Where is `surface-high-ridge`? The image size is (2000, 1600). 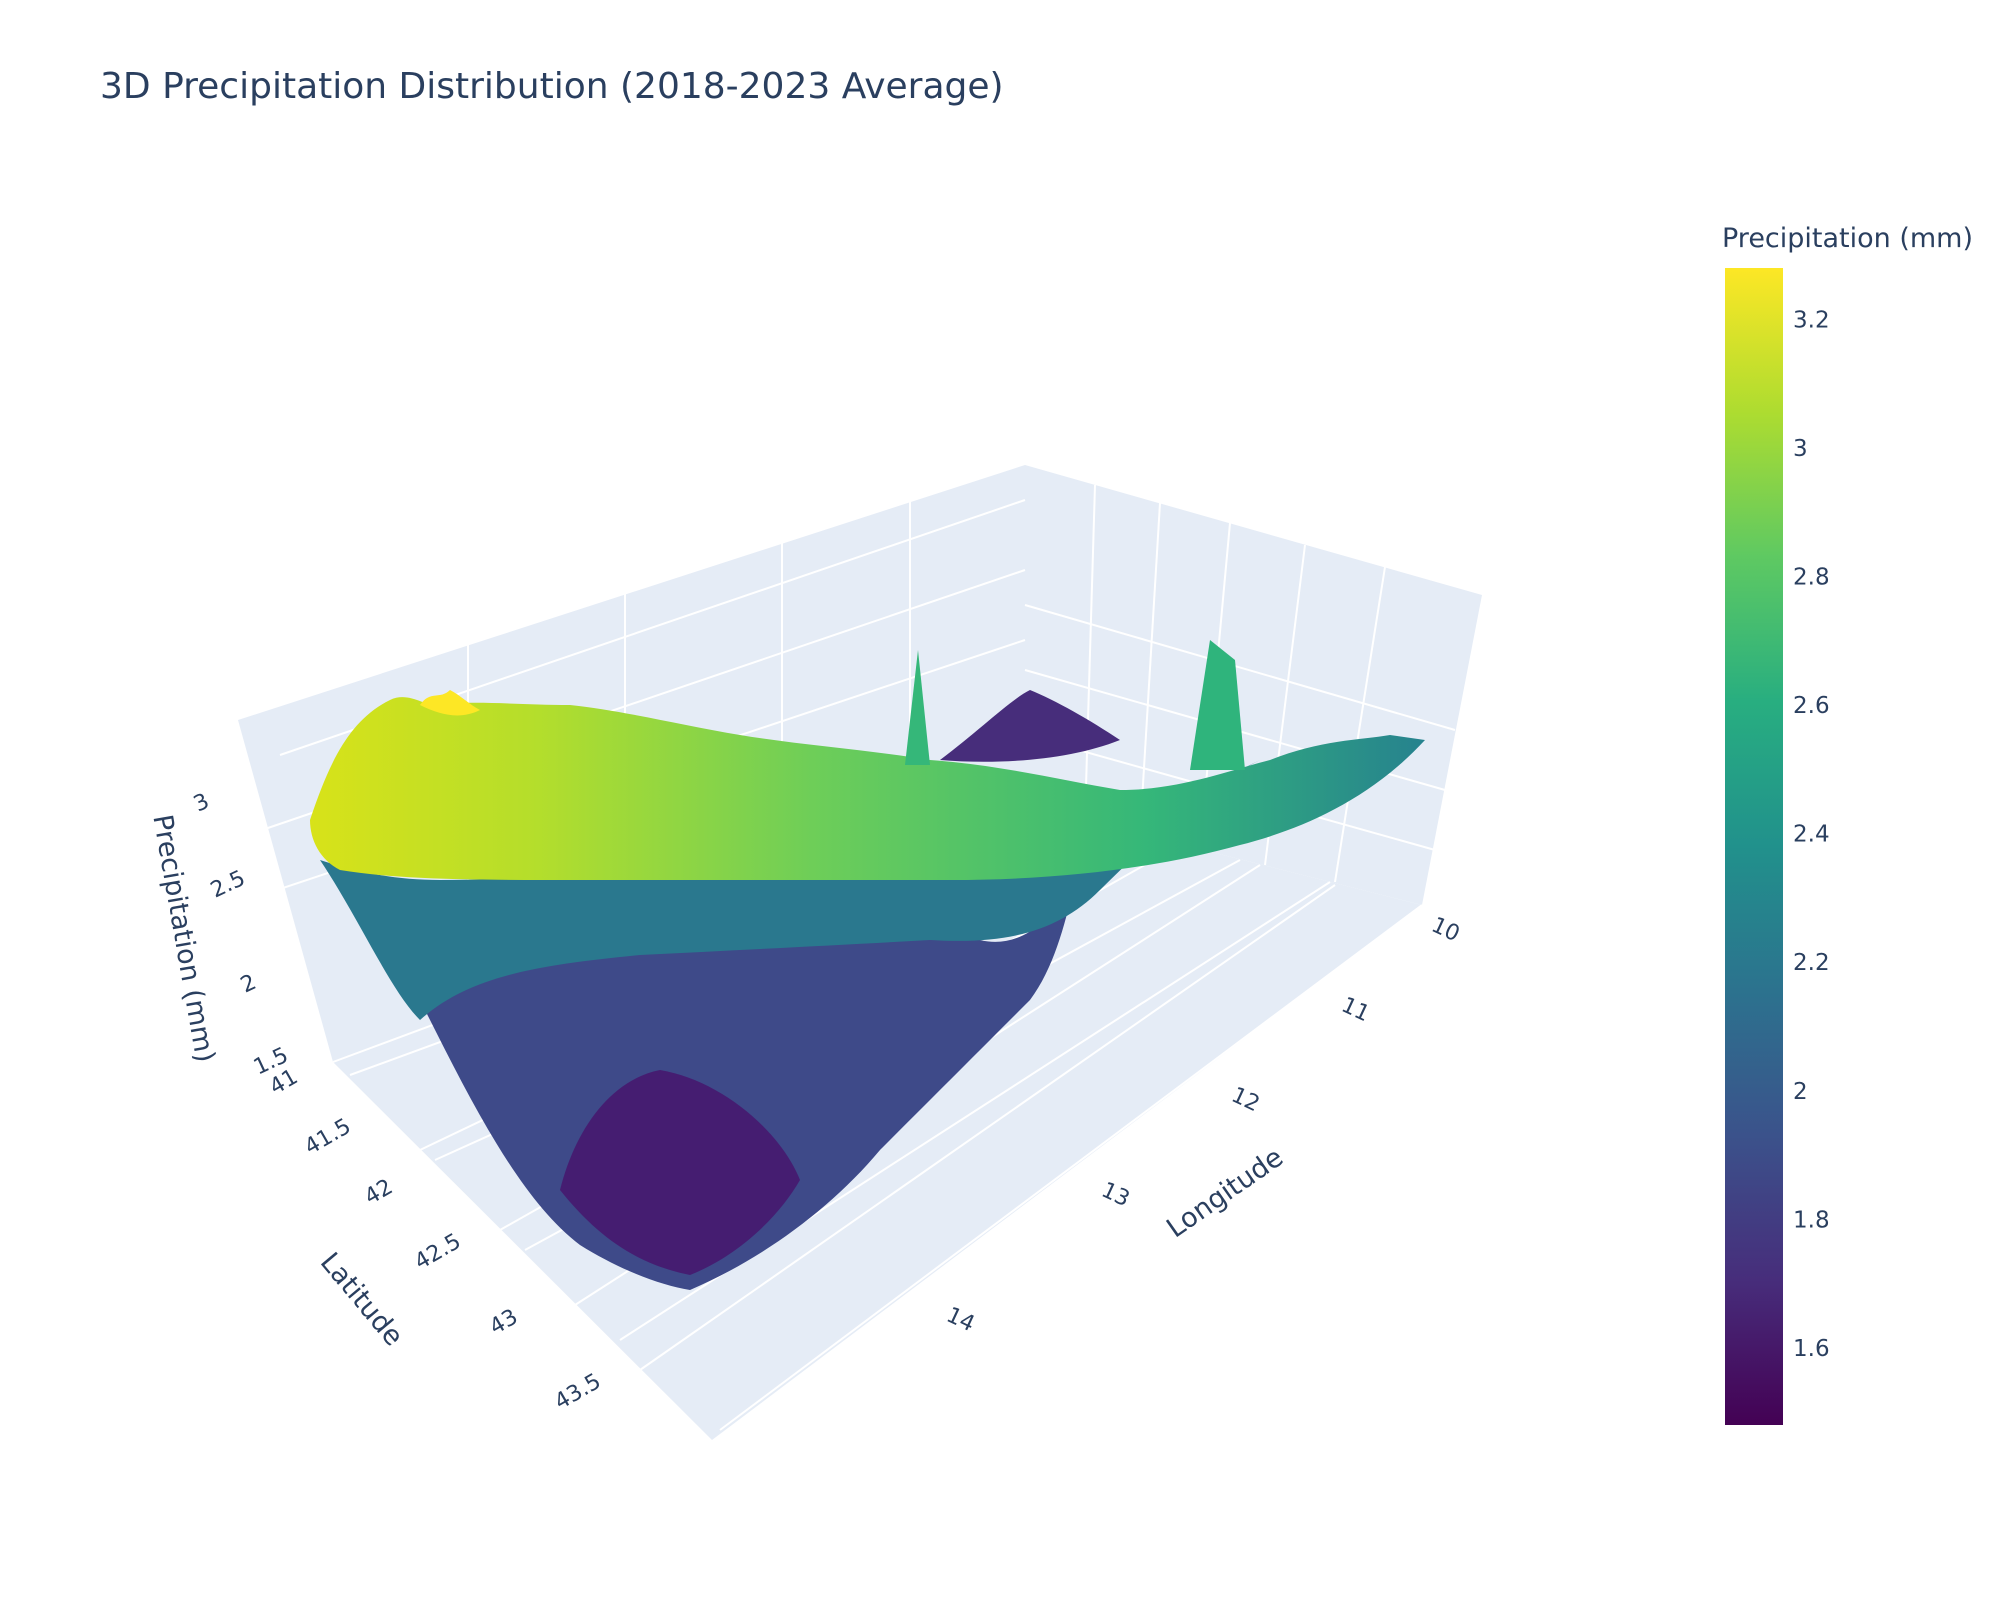 surface-high-ridge is located at coordinates (867, 788).